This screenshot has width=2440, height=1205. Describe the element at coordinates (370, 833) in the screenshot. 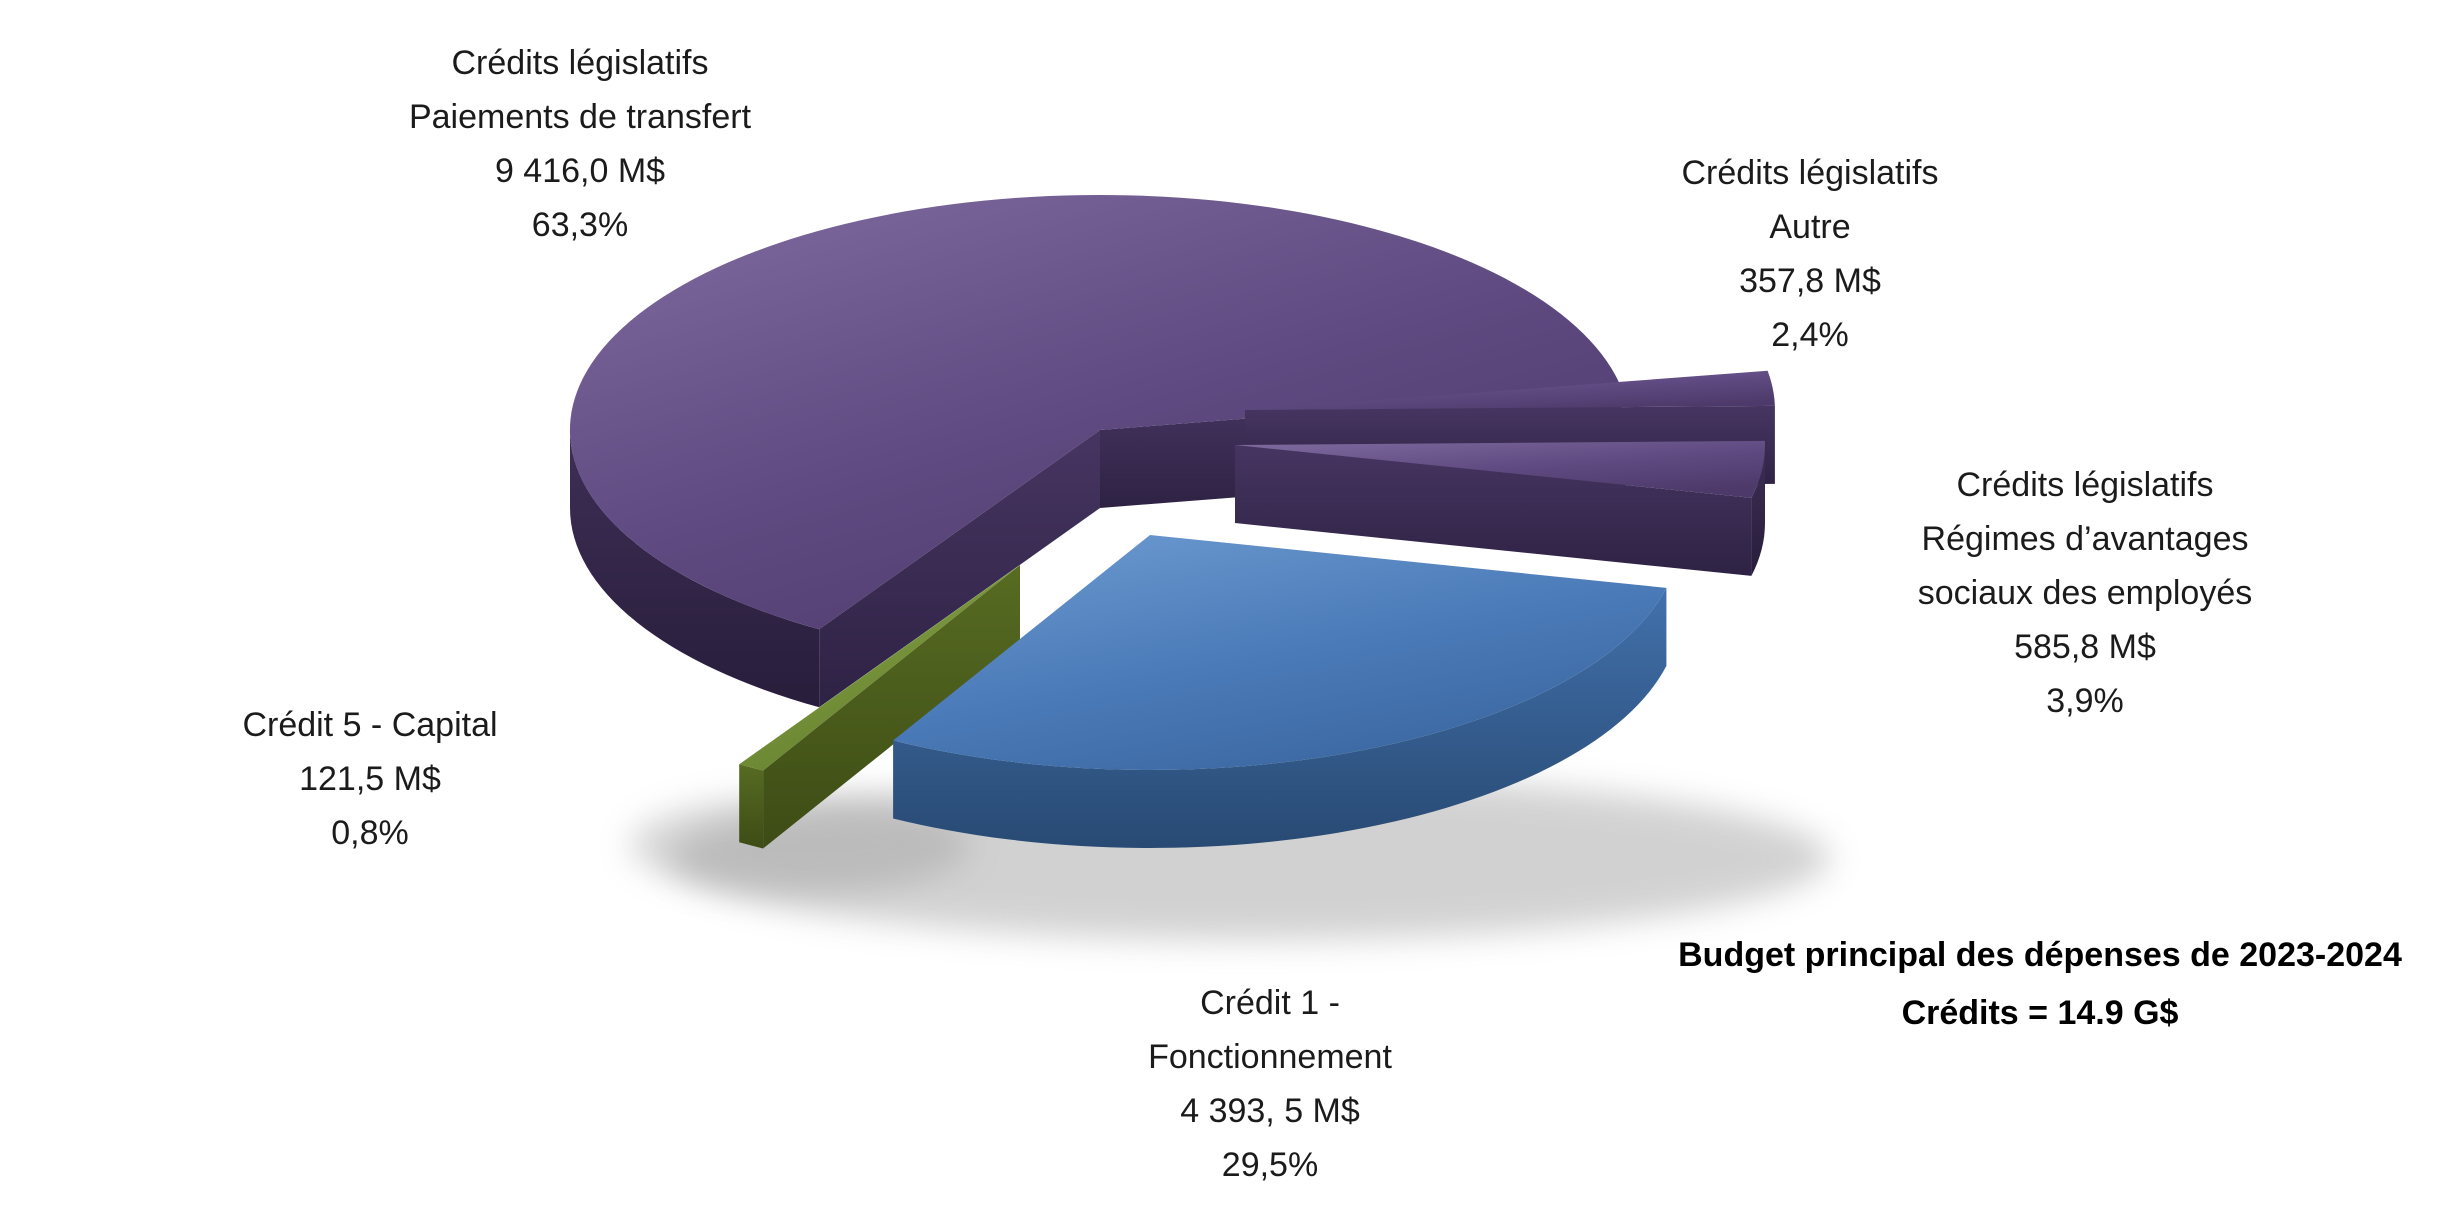

I see `label-capital-percent: 0,8%` at that location.